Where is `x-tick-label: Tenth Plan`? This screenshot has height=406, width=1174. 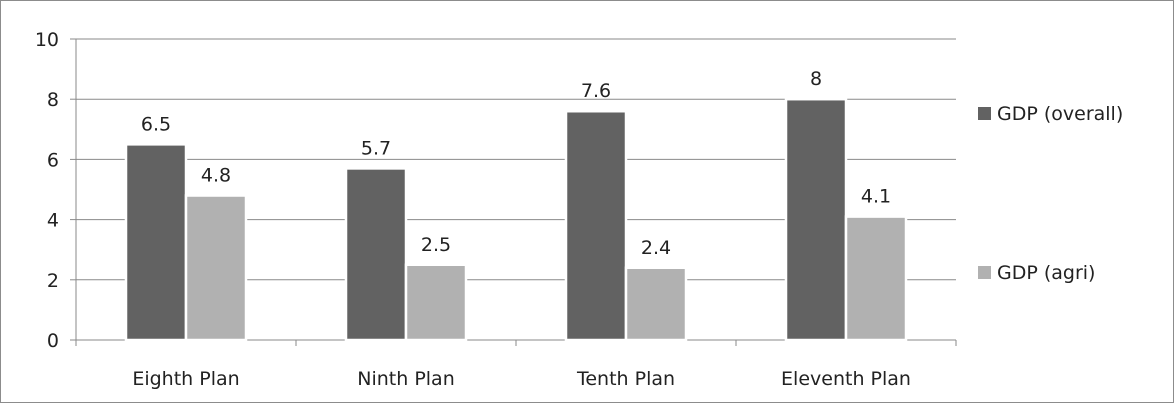
x-tick-label: Tenth Plan is located at coordinates (625, 379).